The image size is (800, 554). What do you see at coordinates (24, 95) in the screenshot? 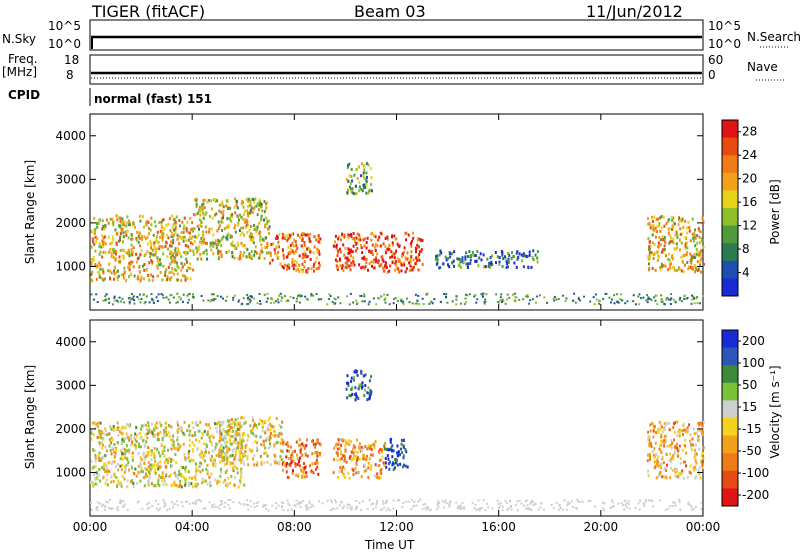
I see `cpid-label: CPID` at bounding box center [24, 95].